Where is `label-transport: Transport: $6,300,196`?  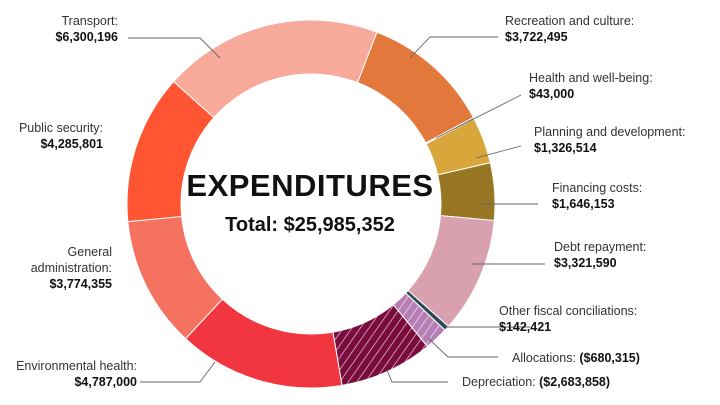 label-transport: Transport: $6,300,196 is located at coordinates (86, 29).